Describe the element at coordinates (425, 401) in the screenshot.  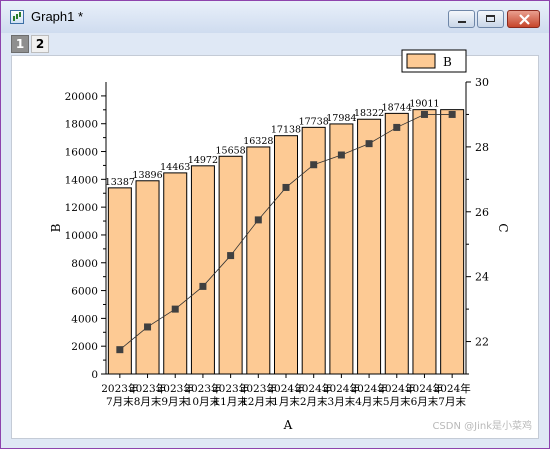
I see `x-tick-label-month: 6月末` at that location.